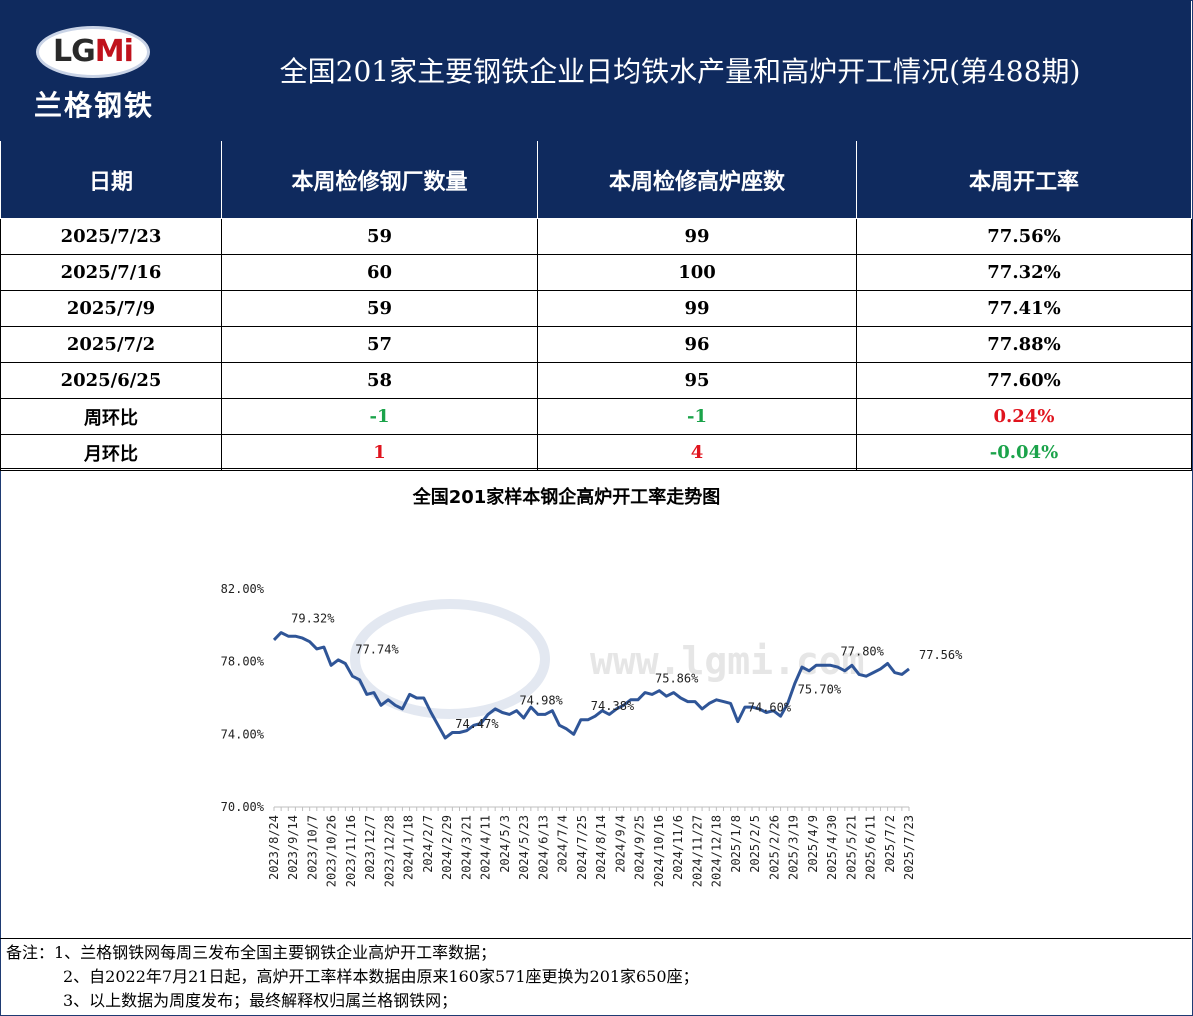  I want to click on x-tick-label: 2024/5/3, so click(505, 844).